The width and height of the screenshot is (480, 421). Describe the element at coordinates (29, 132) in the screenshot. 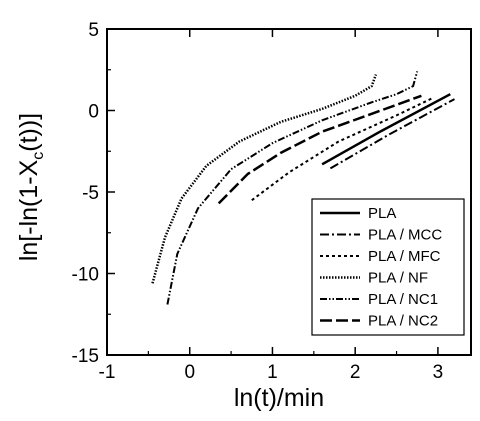

I see `y-axis-title-part-2: (t))]` at that location.